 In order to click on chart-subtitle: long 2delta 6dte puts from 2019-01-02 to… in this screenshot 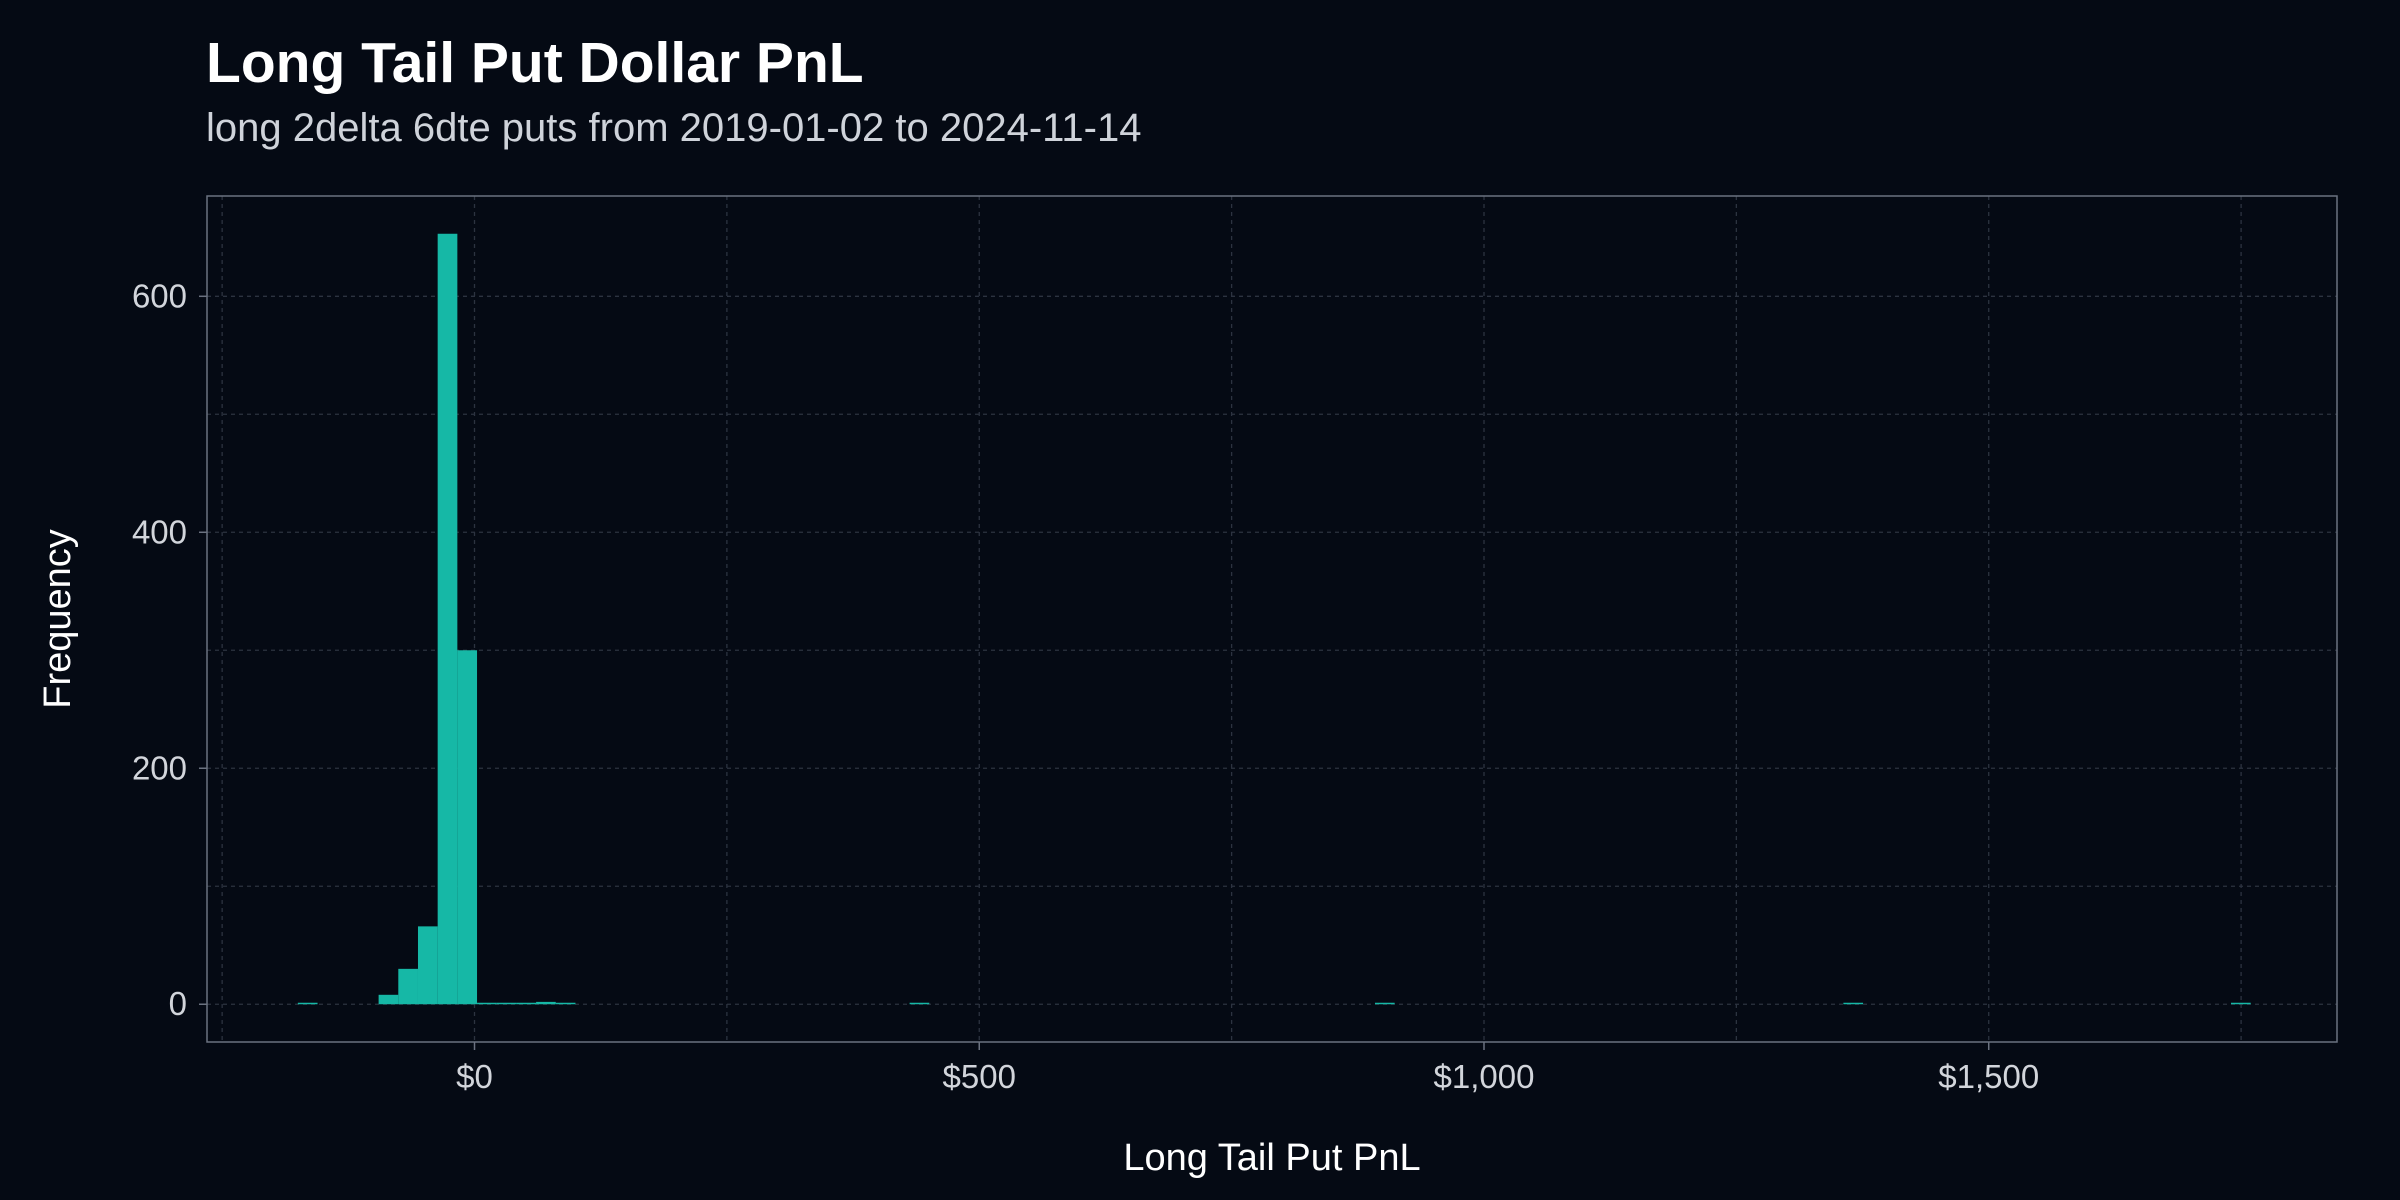, I will do `click(674, 128)`.